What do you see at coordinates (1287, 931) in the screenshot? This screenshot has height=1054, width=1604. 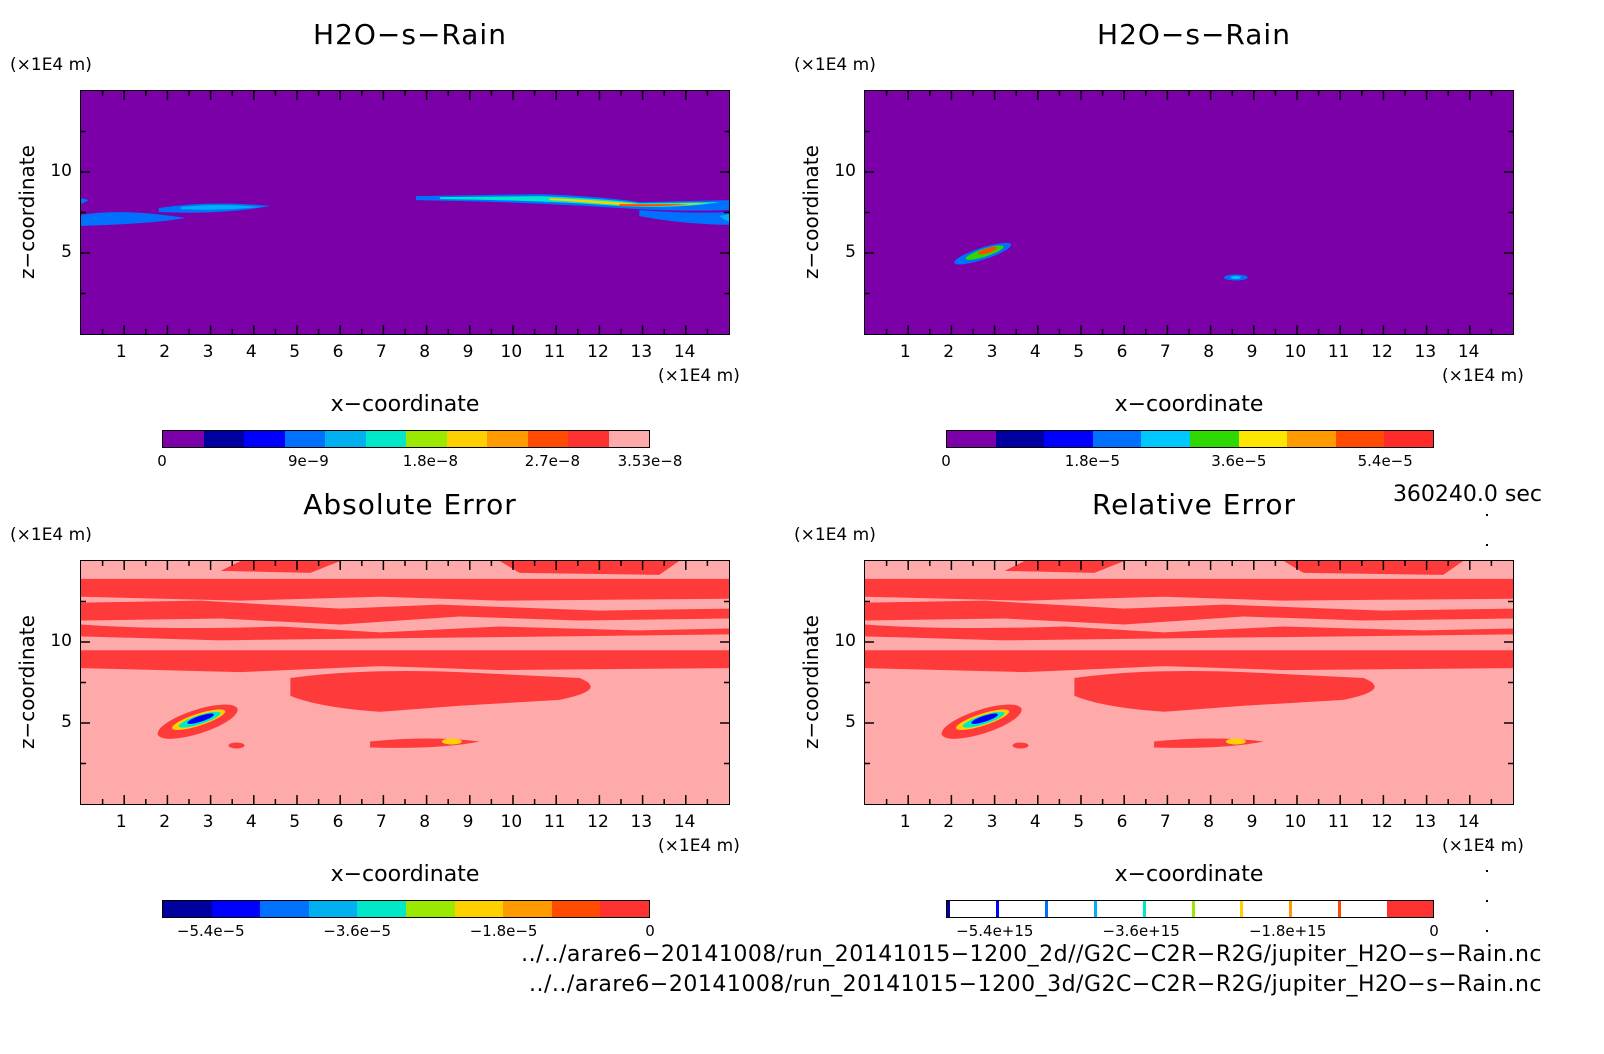 I see `colorbar-label: −1.8e+15` at bounding box center [1287, 931].